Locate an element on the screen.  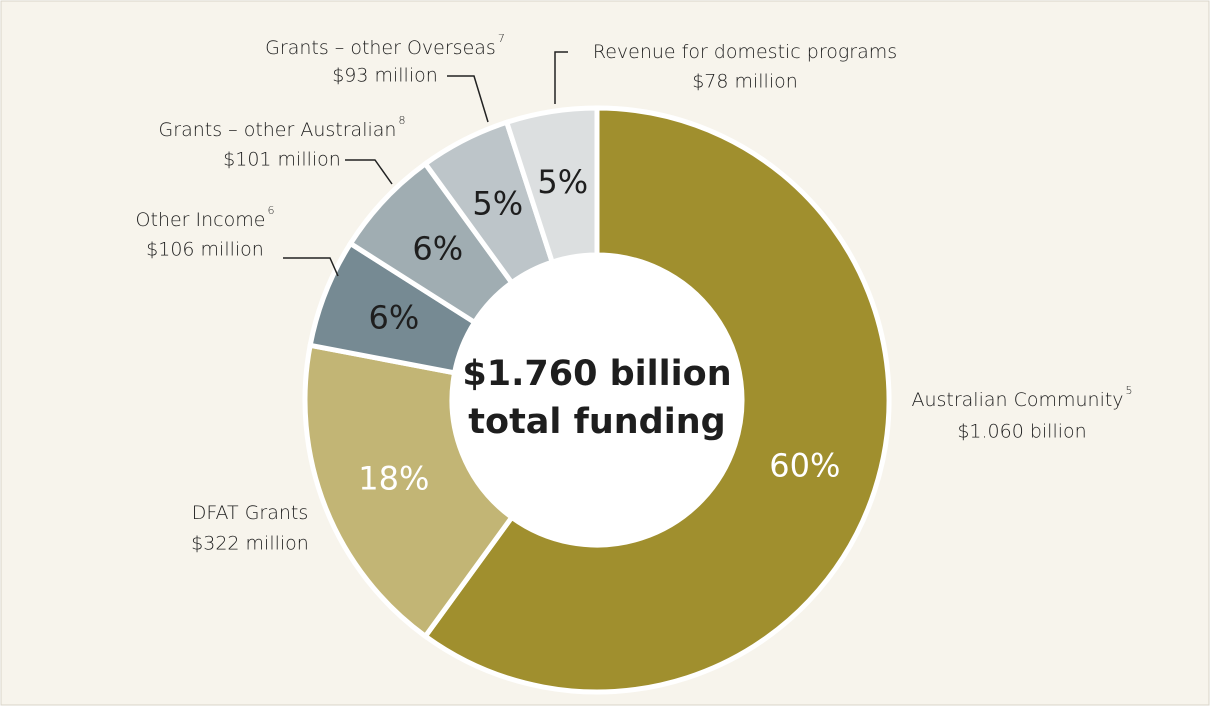
category-name: Revenue for domestic programs is located at coordinates (745, 52).